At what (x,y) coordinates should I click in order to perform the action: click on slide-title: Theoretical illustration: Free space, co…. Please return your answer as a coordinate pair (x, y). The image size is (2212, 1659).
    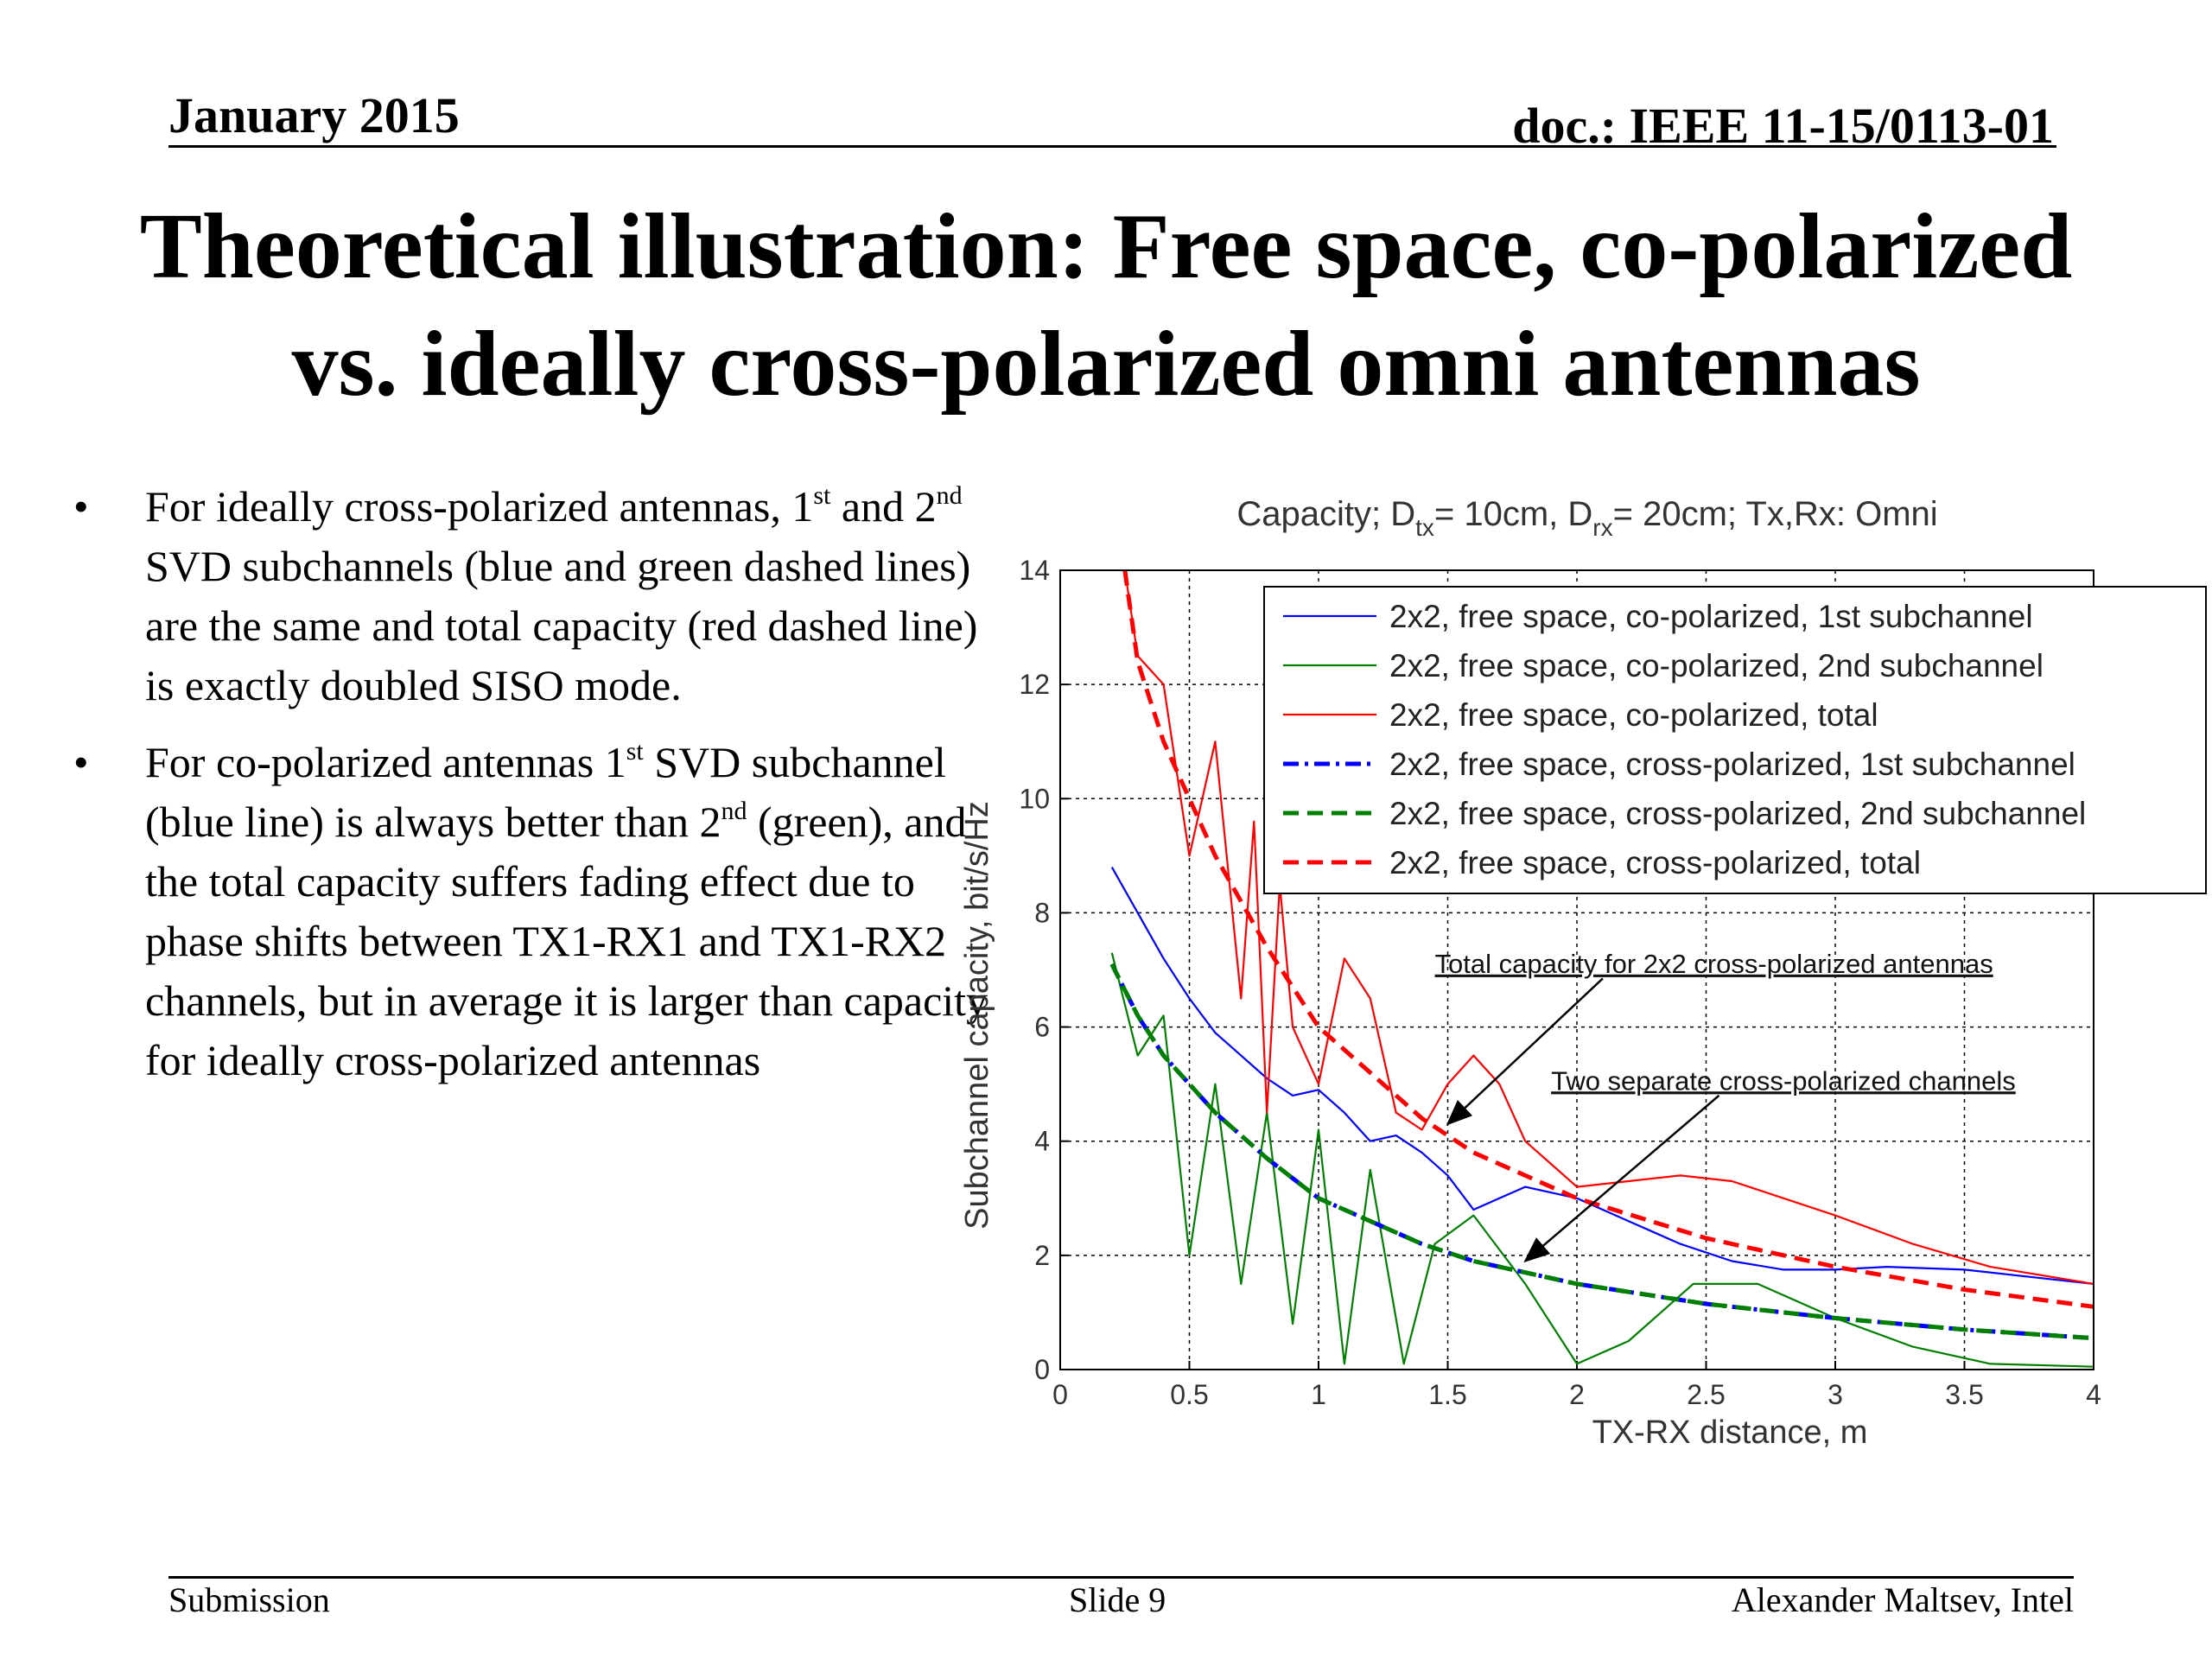
    Looking at the image, I should click on (1106, 305).